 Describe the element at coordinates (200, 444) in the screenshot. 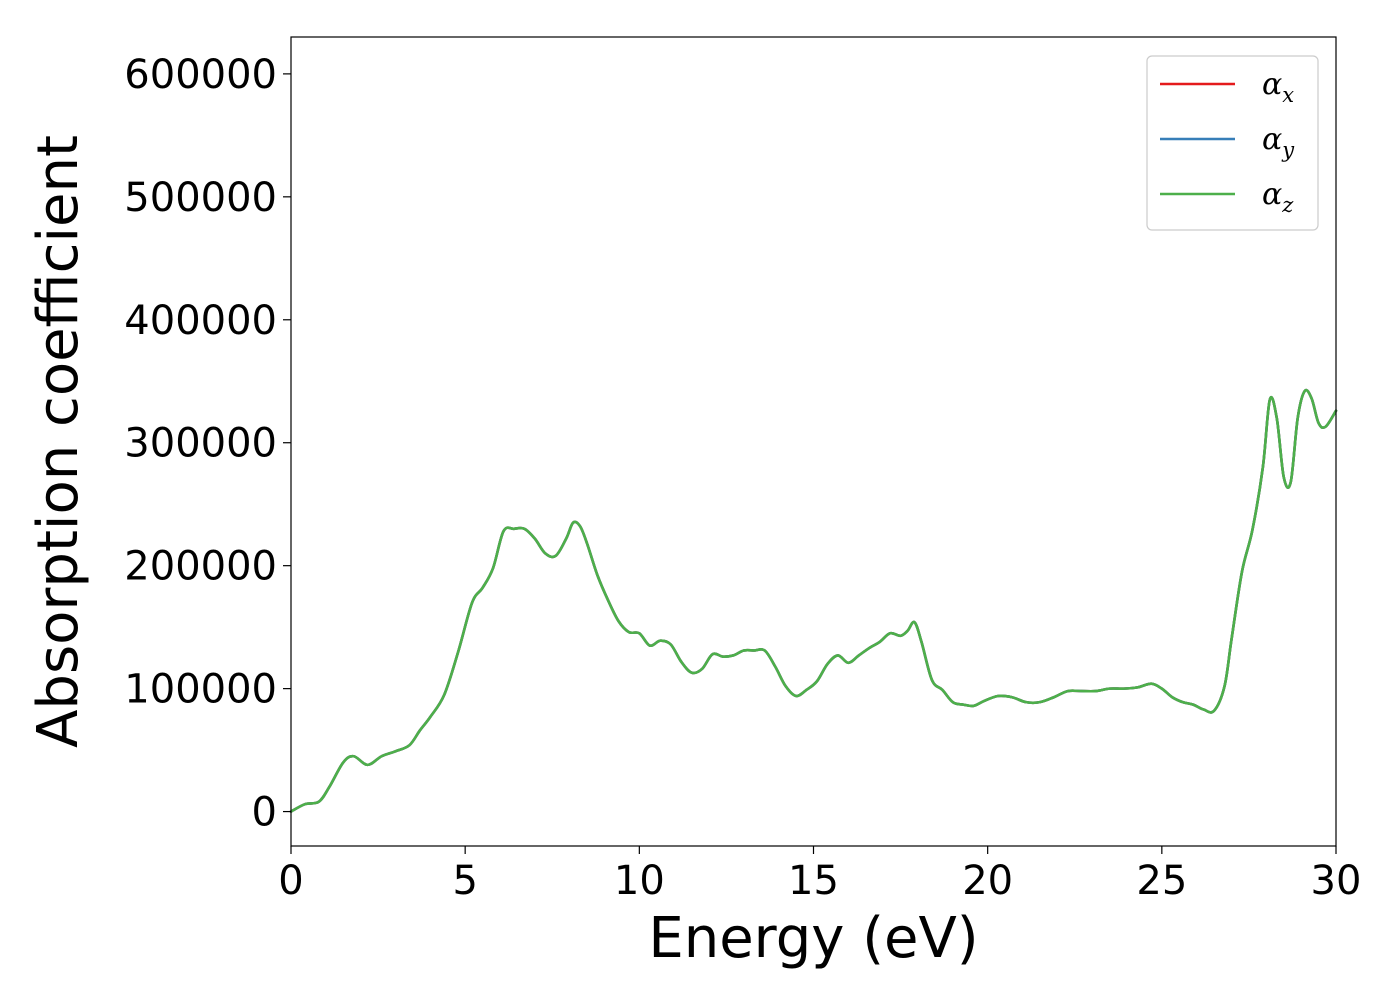

I see `y-tick-label: 300000` at that location.